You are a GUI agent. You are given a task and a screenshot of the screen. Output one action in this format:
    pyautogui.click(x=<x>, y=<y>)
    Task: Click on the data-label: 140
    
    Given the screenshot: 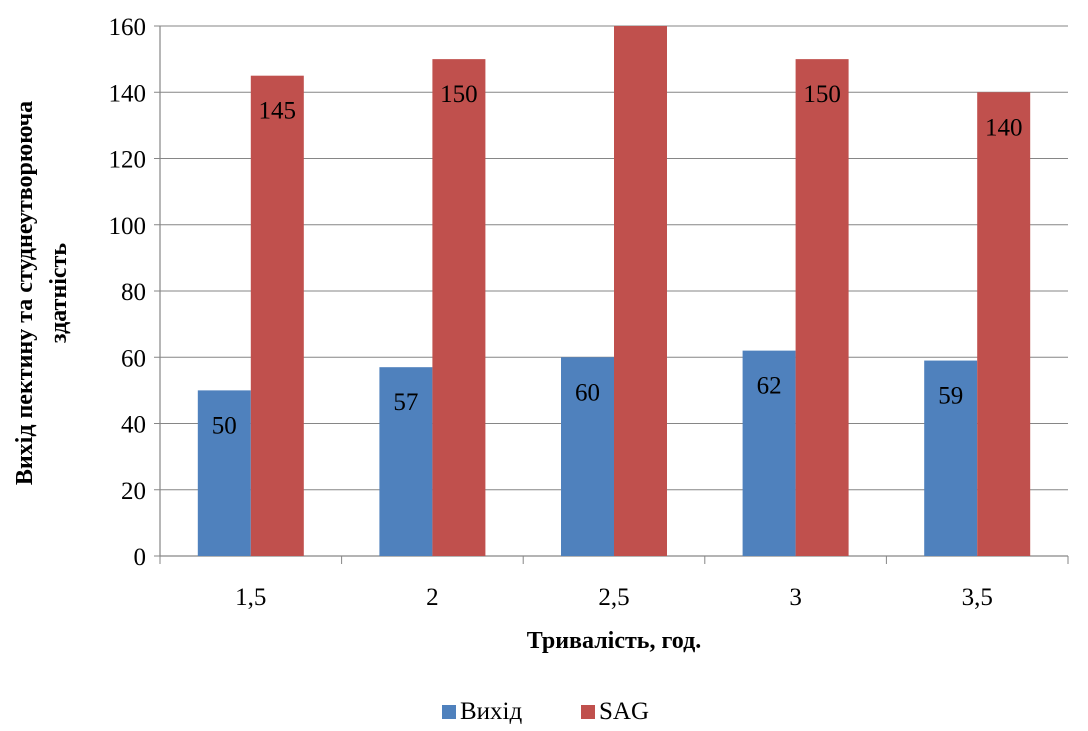 What is the action you would take?
    pyautogui.click(x=1004, y=127)
    